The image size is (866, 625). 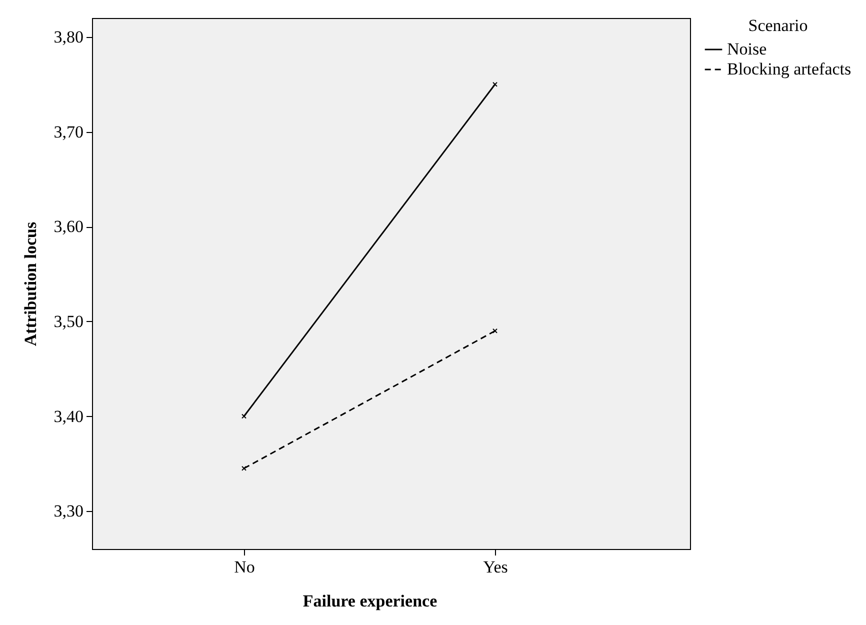 I want to click on x-tick-label: Yes, so click(x=495, y=567).